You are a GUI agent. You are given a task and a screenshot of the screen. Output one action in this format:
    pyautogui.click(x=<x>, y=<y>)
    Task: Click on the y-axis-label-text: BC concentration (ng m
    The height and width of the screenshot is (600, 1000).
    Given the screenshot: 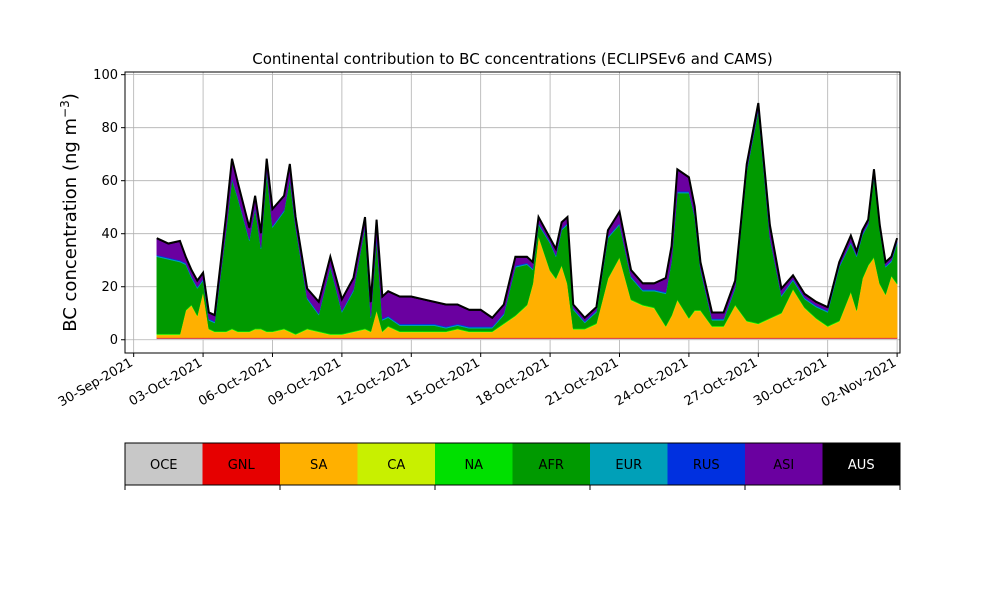 What is the action you would take?
    pyautogui.click(x=70, y=225)
    